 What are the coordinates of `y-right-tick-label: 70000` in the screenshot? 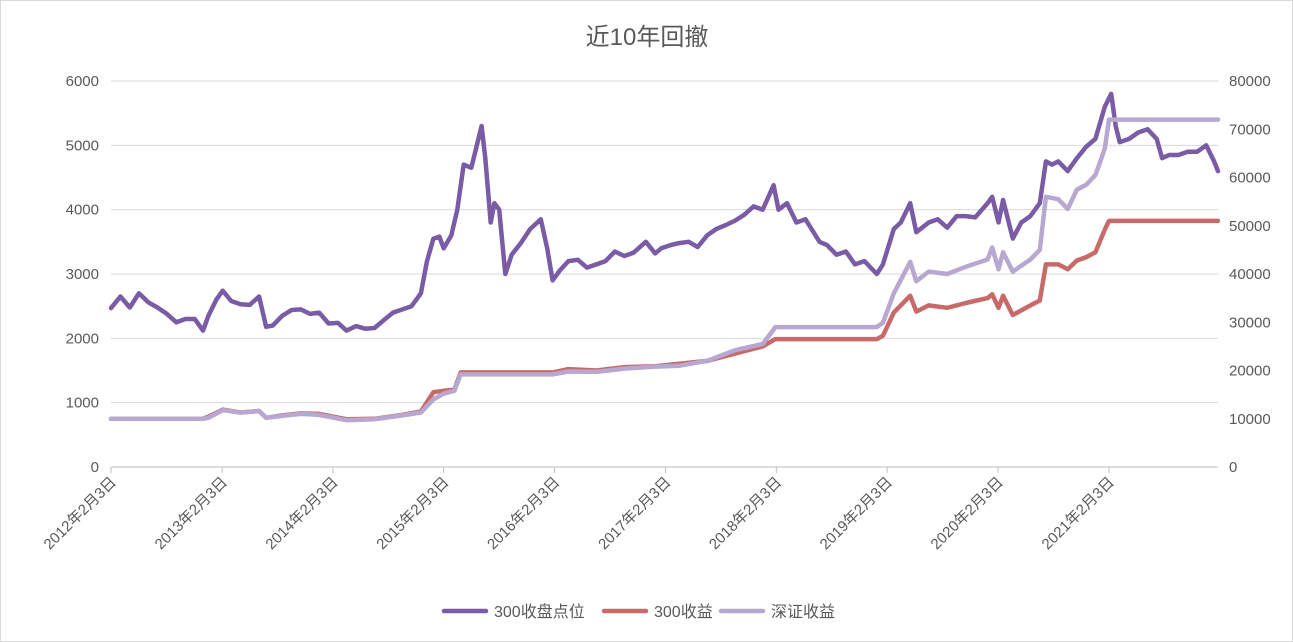 It's located at (1250, 129).